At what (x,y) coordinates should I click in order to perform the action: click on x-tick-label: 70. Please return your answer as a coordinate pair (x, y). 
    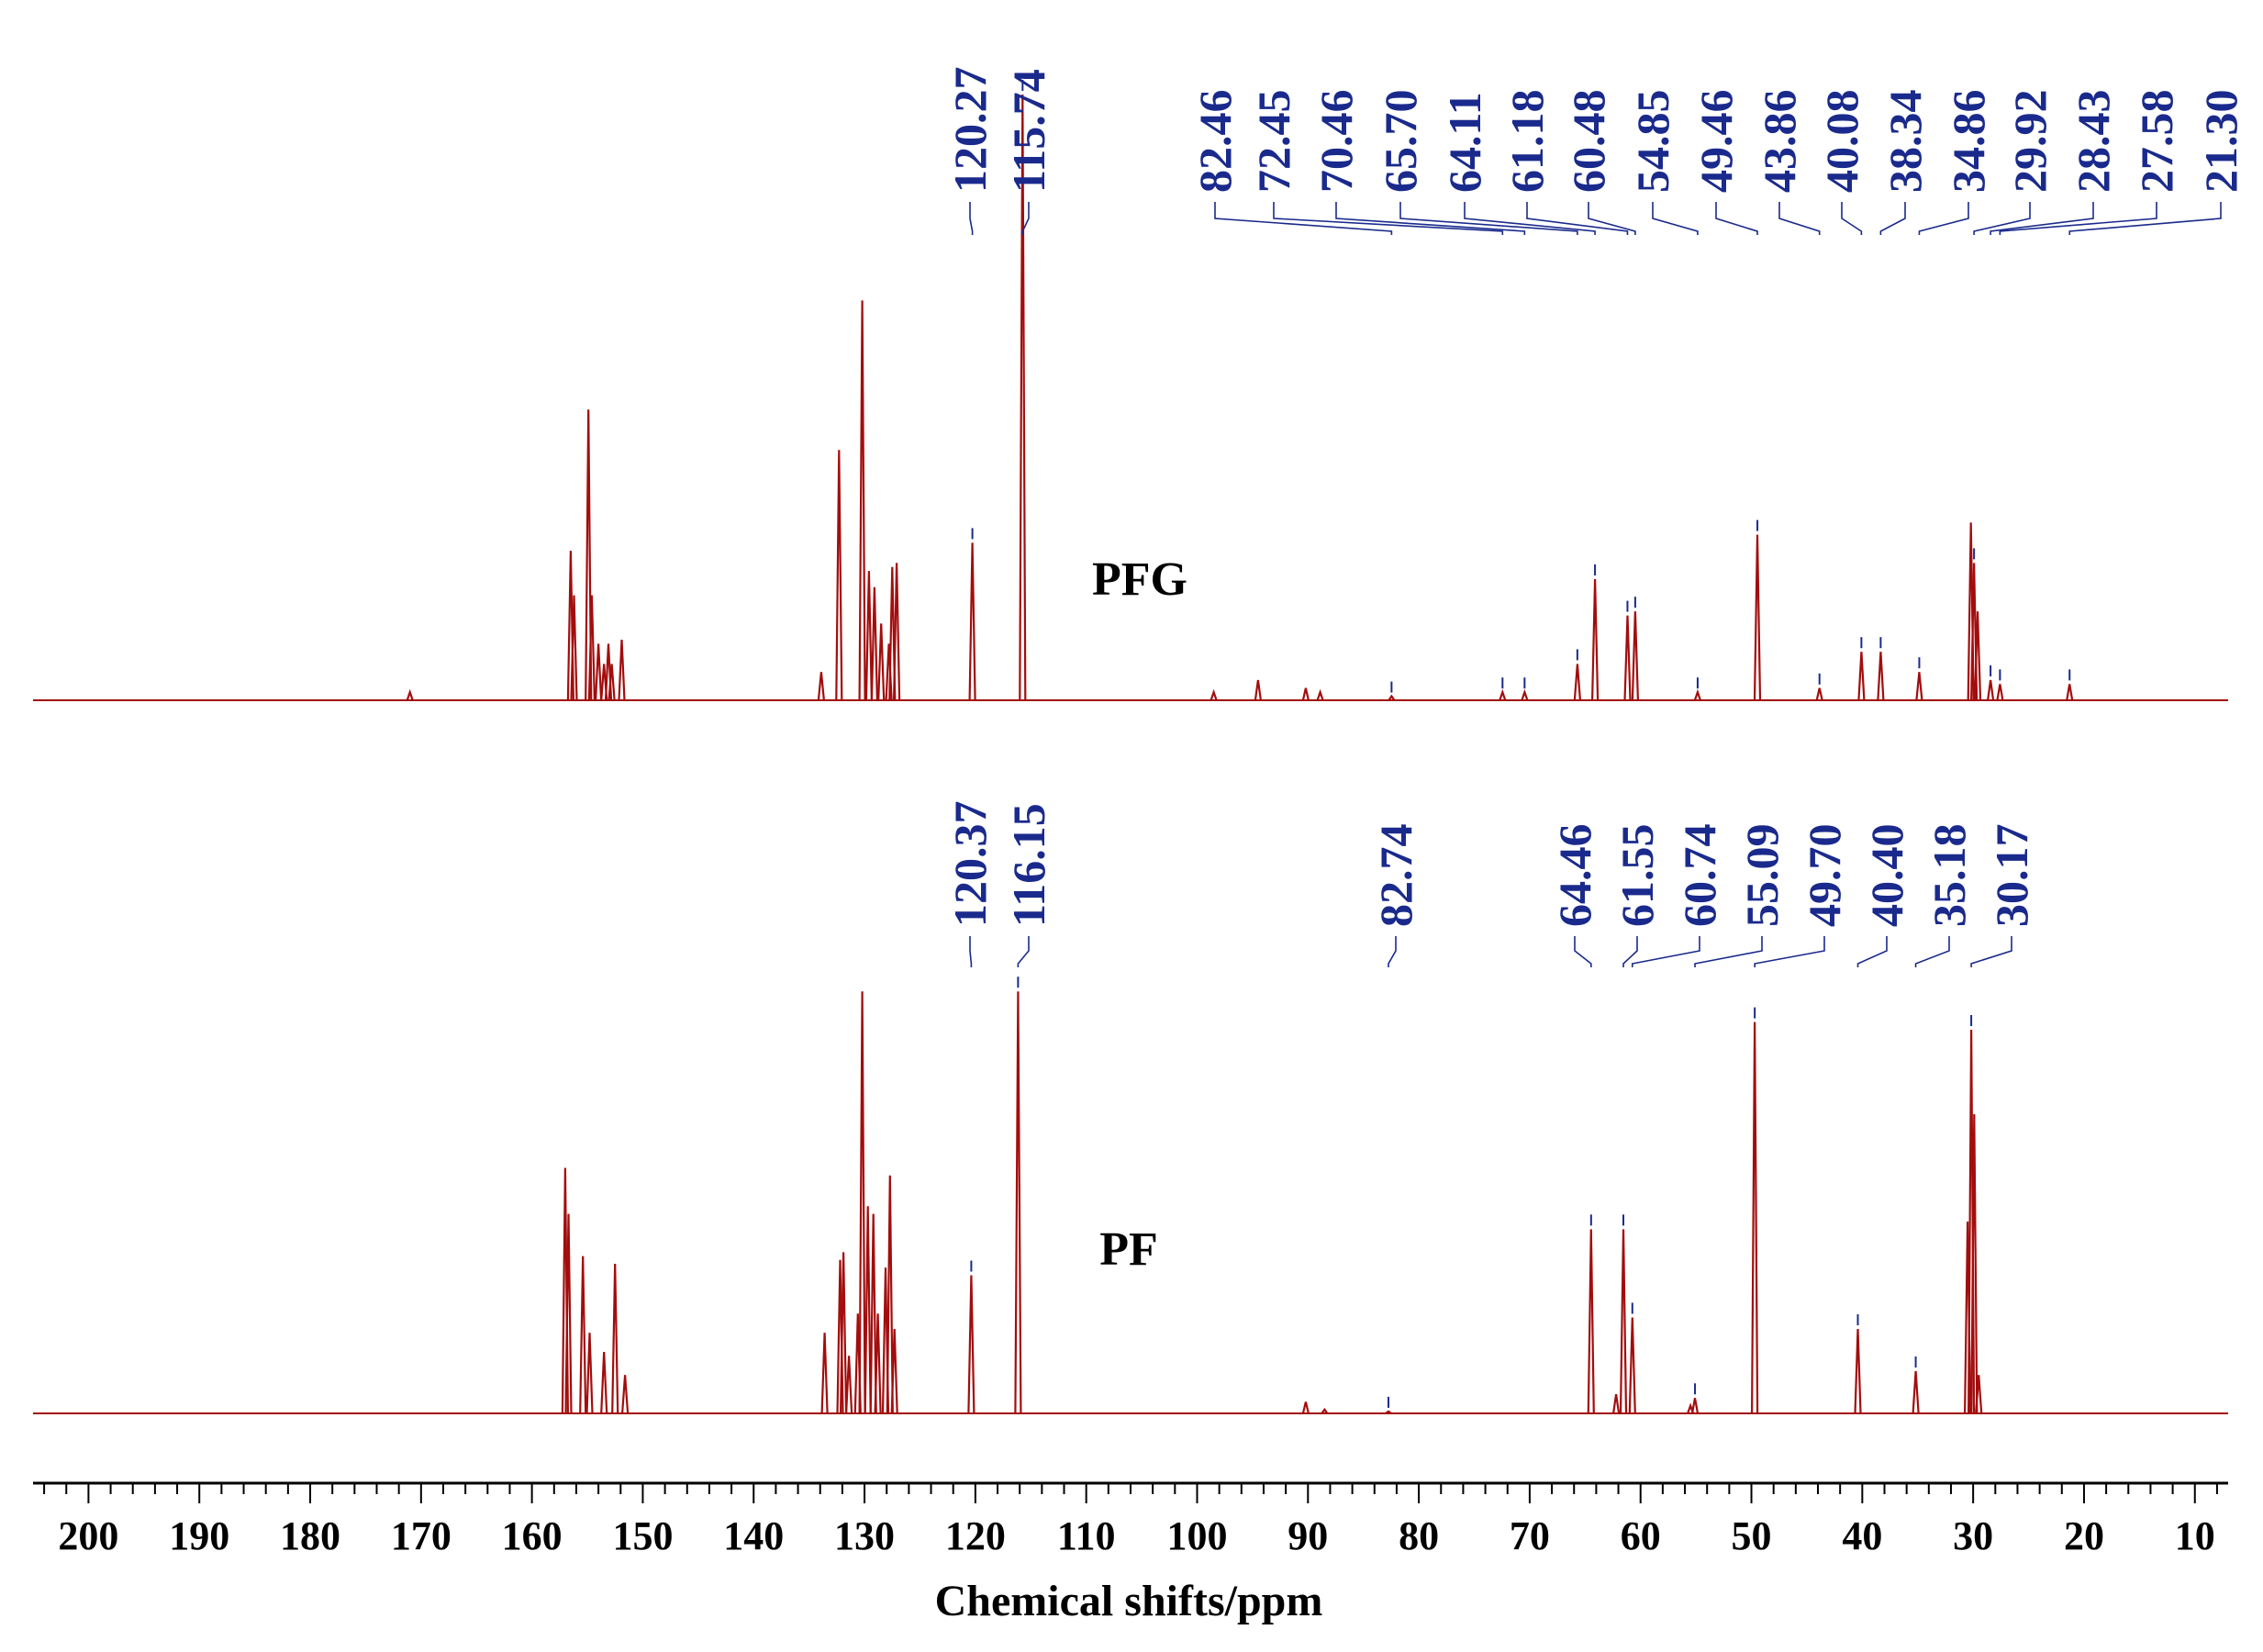
    Looking at the image, I should click on (1530, 1535).